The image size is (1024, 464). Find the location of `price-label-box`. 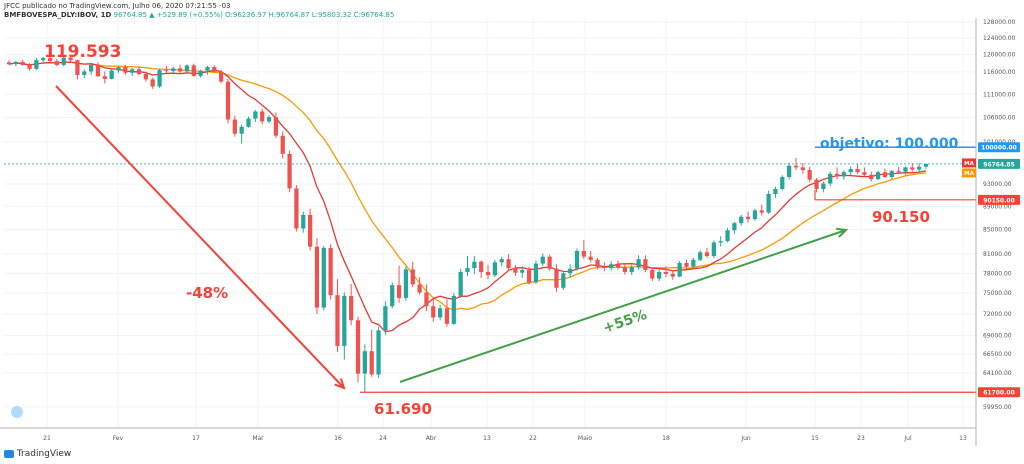

price-label-box is located at coordinates (999, 147).